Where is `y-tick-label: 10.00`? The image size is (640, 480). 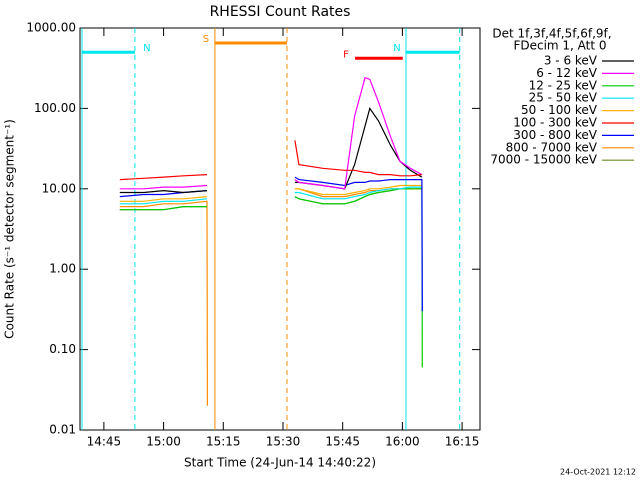
y-tick-label: 10.00 is located at coordinates (59, 188).